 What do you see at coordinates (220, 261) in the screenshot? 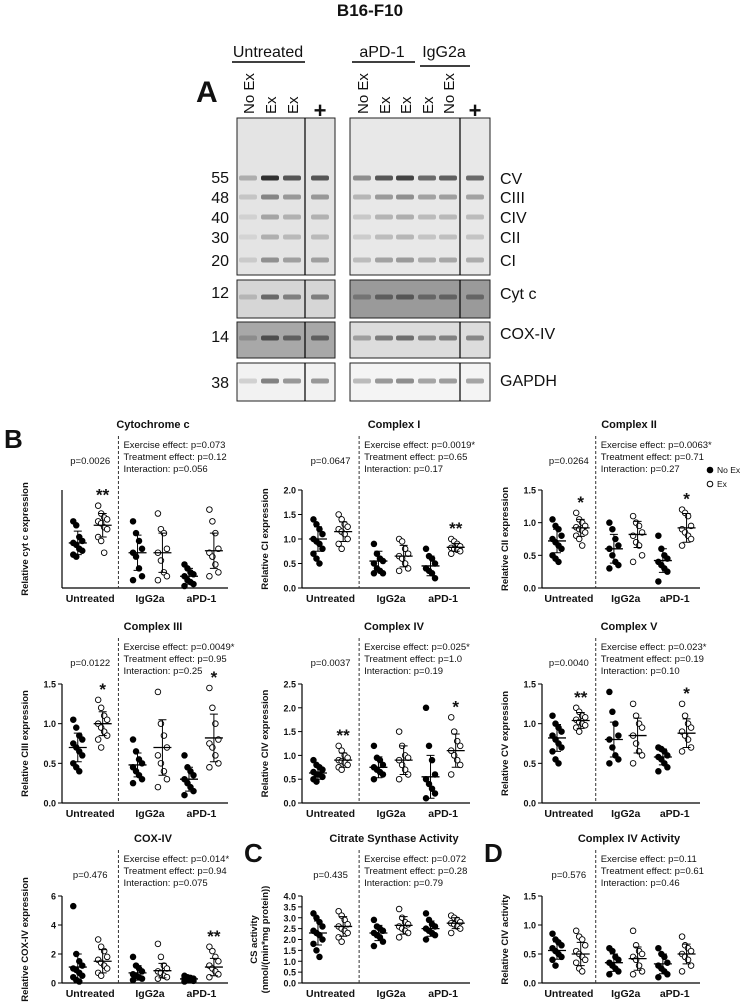
I see `molecular-weight: 20` at bounding box center [220, 261].